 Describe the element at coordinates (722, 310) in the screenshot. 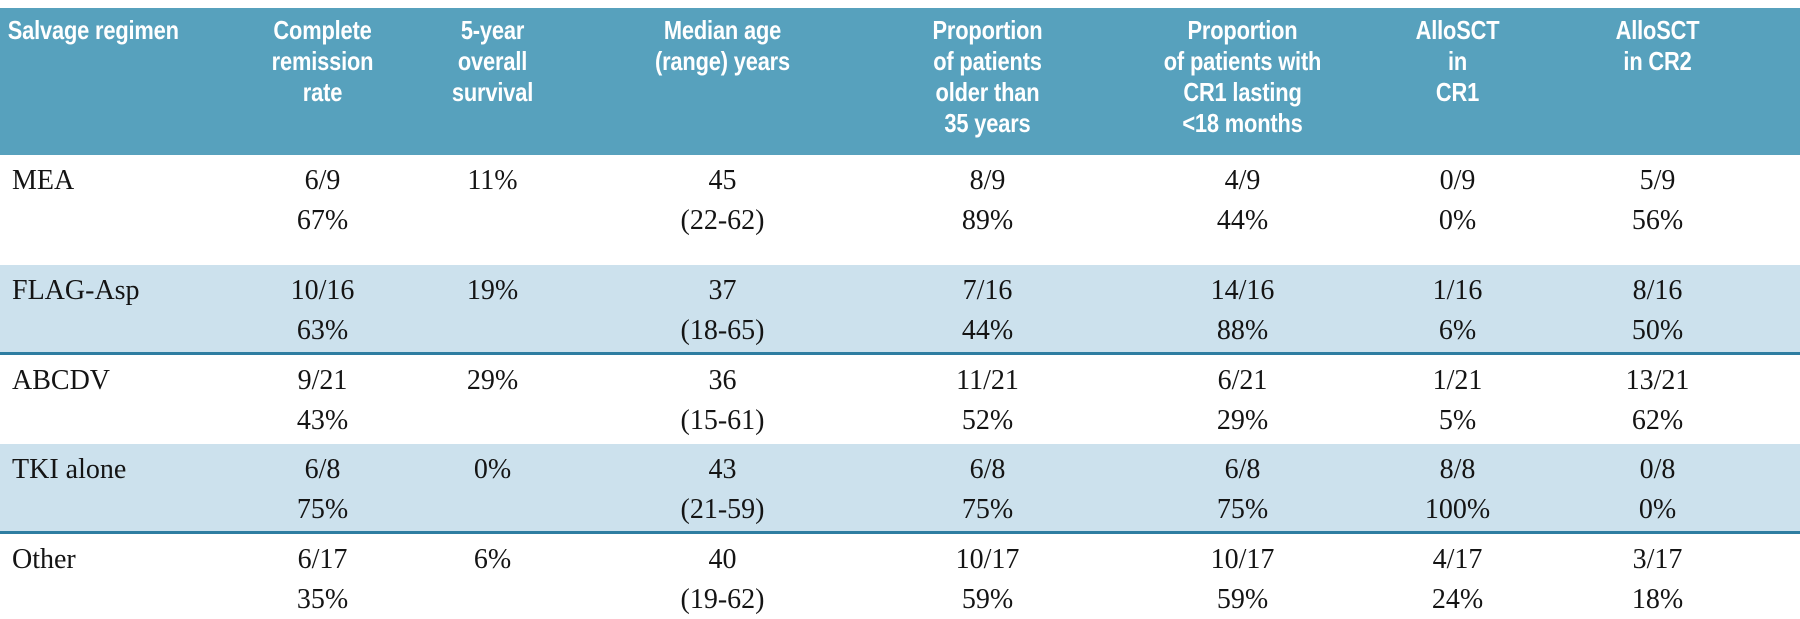

I see `data-cell-median_age: 37 (18-65)` at that location.